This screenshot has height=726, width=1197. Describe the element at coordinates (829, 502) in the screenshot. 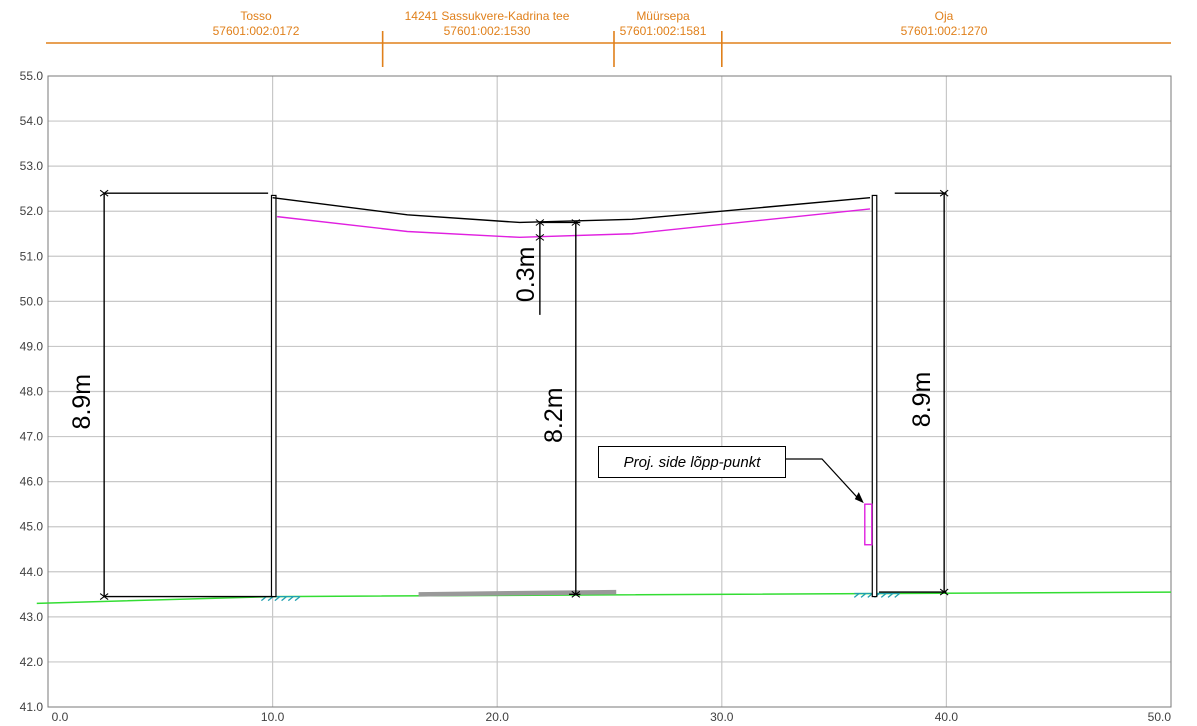

I see `callout-leader` at that location.